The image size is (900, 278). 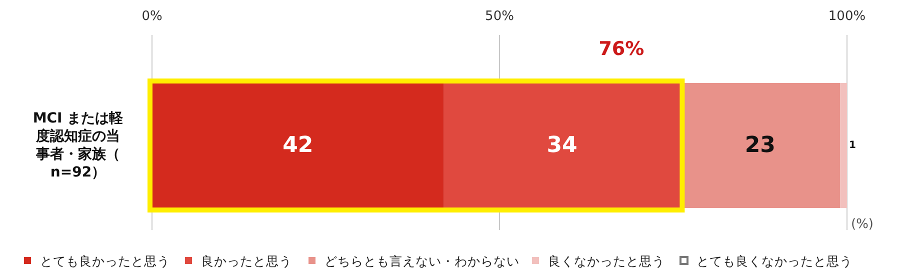 I want to click on x-tick-label: 50%, so click(x=499, y=16).